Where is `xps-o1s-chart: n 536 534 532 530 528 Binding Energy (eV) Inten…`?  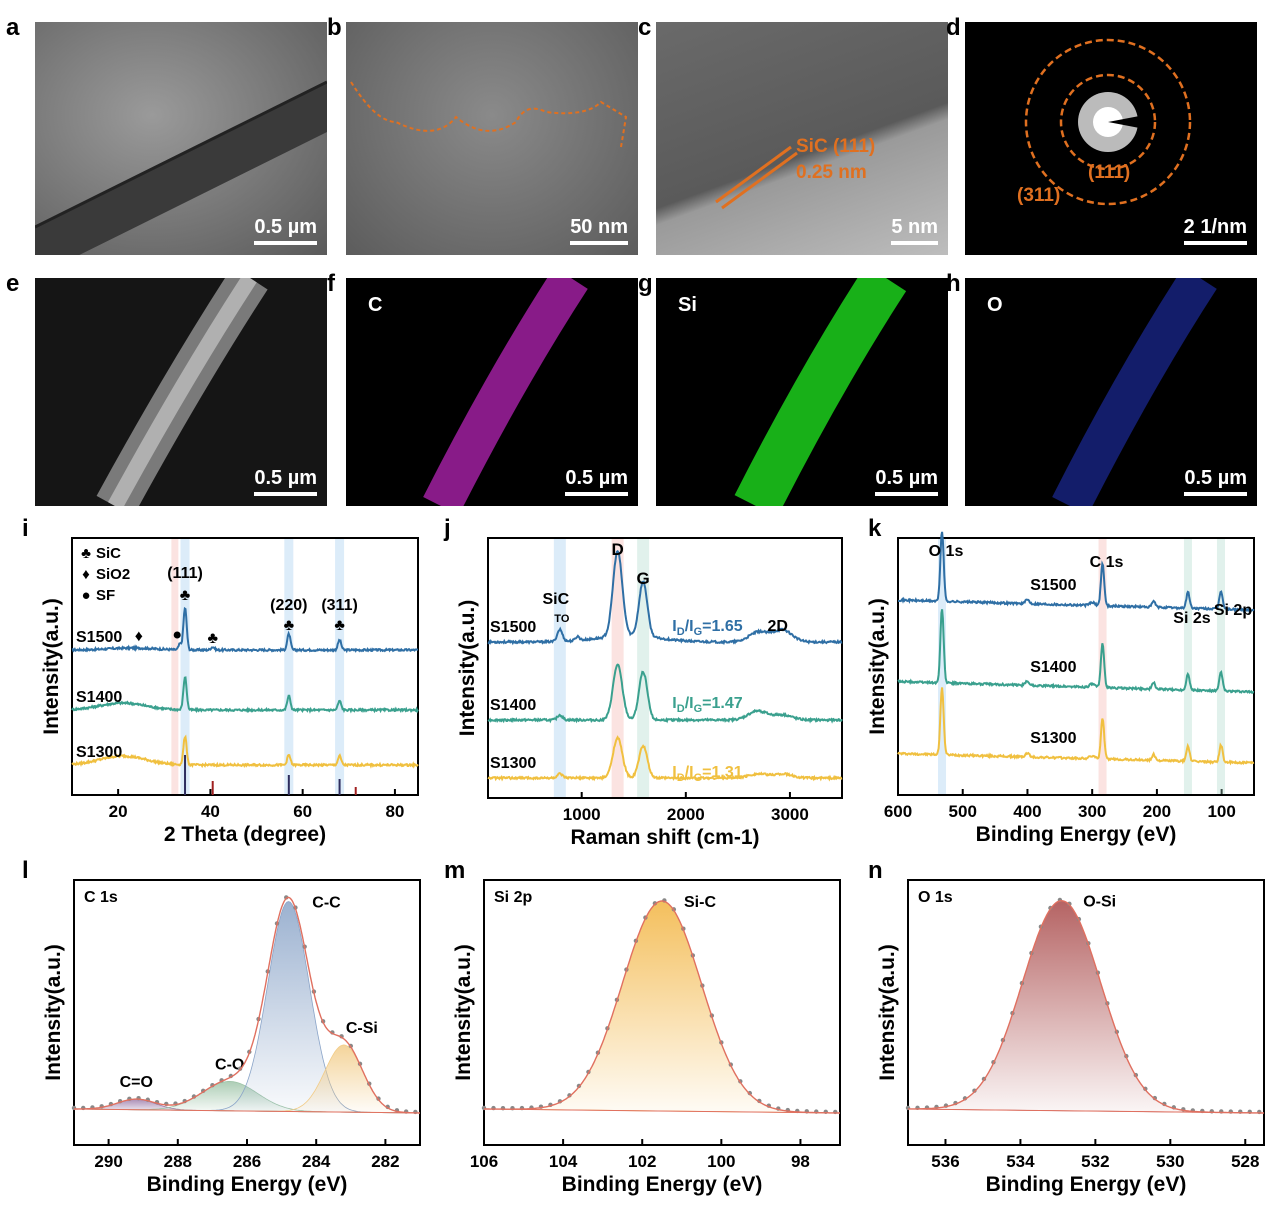
xps-o1s-chart: n 536 534 532 530 528 Binding Energy (eV) Inten… is located at coordinates (1066, 1026).